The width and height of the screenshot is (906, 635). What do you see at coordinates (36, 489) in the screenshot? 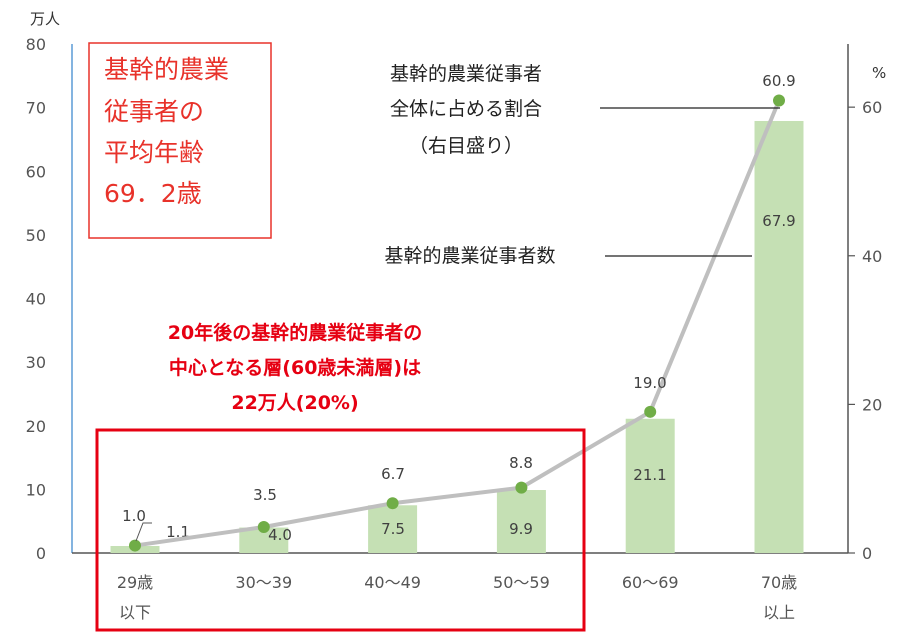
I see `left-tick-label: 10` at bounding box center [36, 489].